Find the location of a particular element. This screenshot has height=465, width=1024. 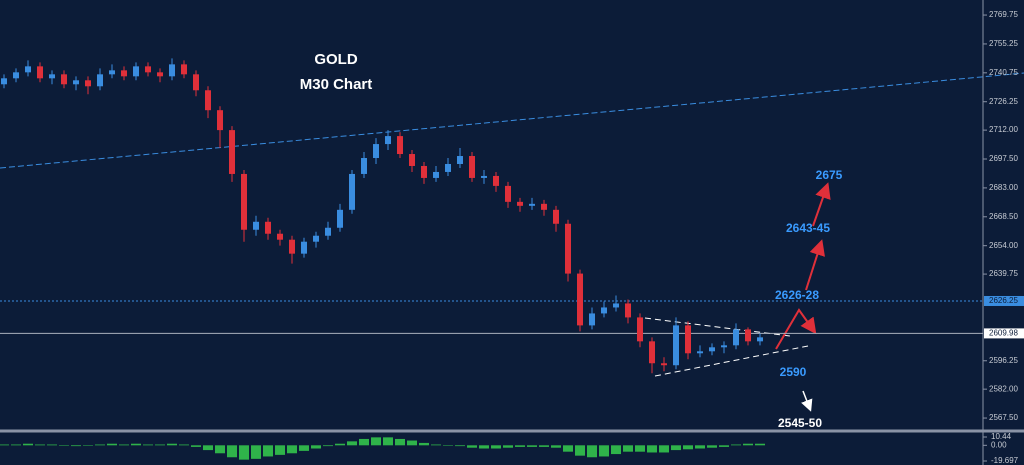

y-tick-label: 2712.00 is located at coordinates (1003, 129).